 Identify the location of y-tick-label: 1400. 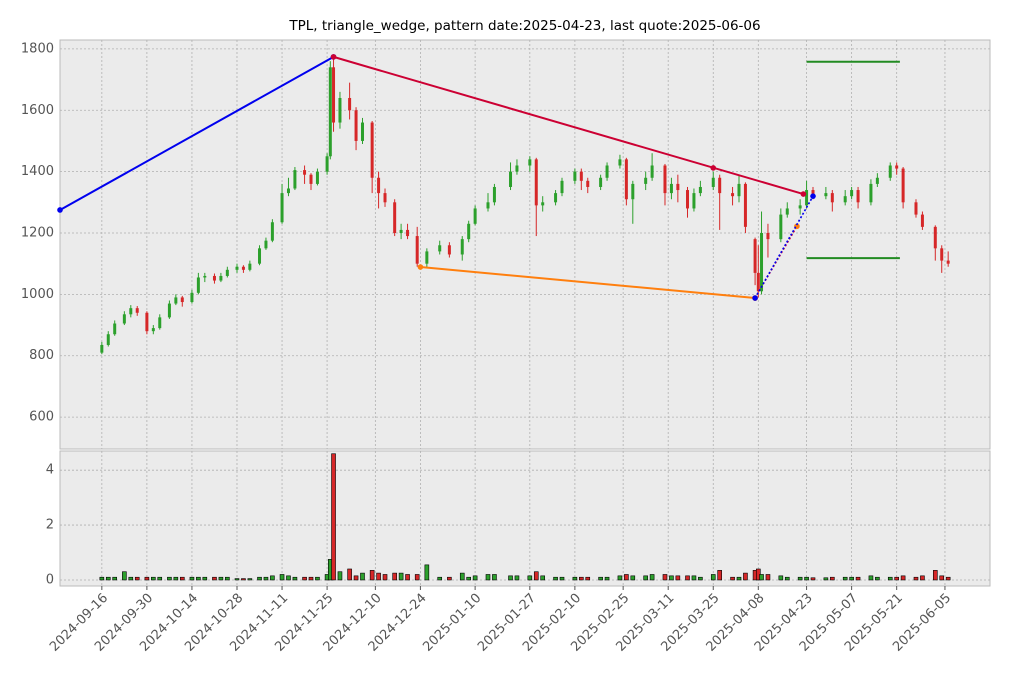
(37, 171).